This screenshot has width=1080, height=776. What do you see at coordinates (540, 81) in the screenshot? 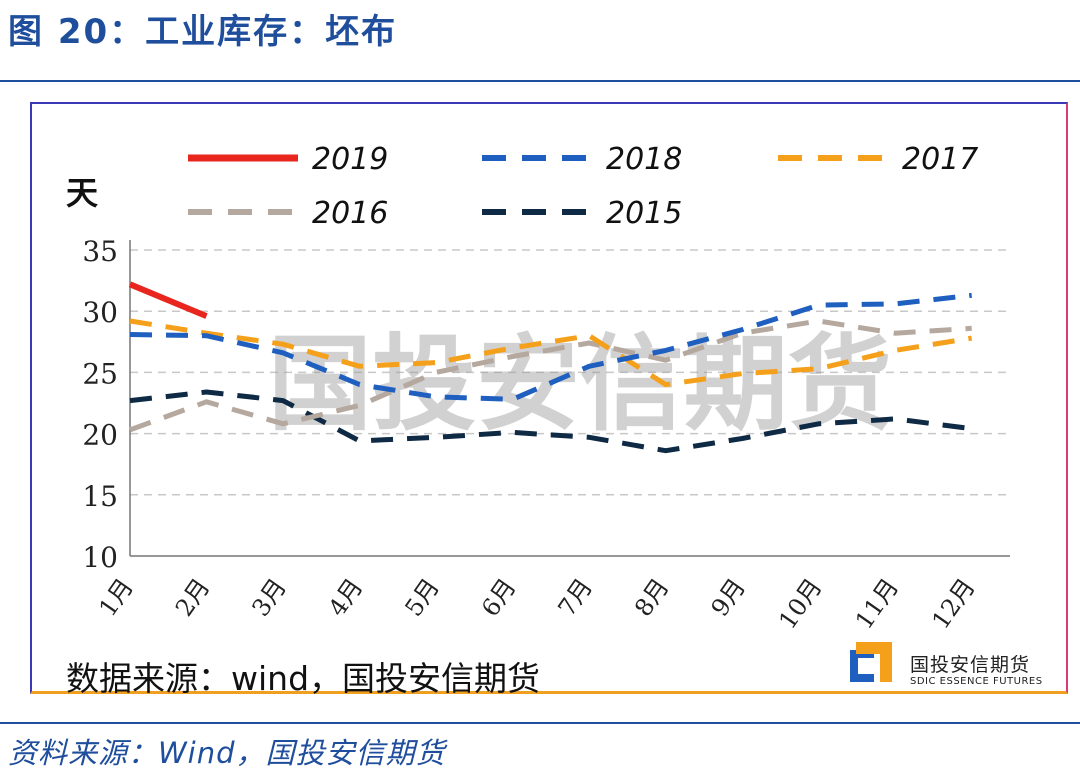
I see `title-divider` at bounding box center [540, 81].